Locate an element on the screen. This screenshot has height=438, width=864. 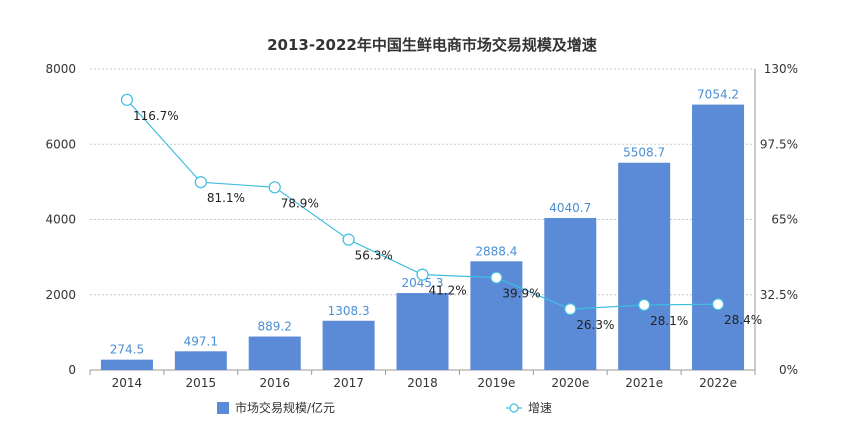
bar-value-label: 2045.3 is located at coordinates (423, 283).